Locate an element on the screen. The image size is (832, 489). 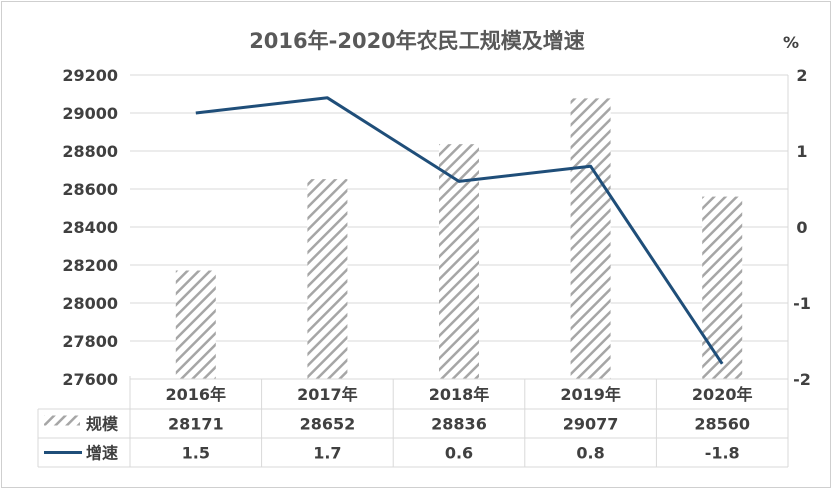
right-tick-label: 0 is located at coordinates (801, 227).